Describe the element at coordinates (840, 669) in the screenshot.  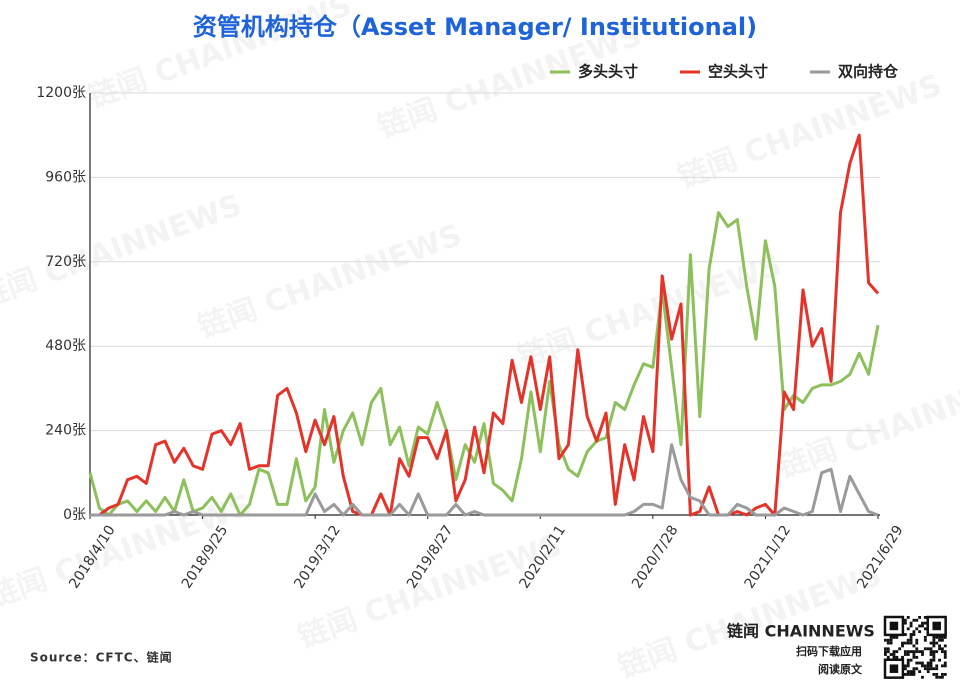
I see `brand-line2: 阅读原文` at that location.